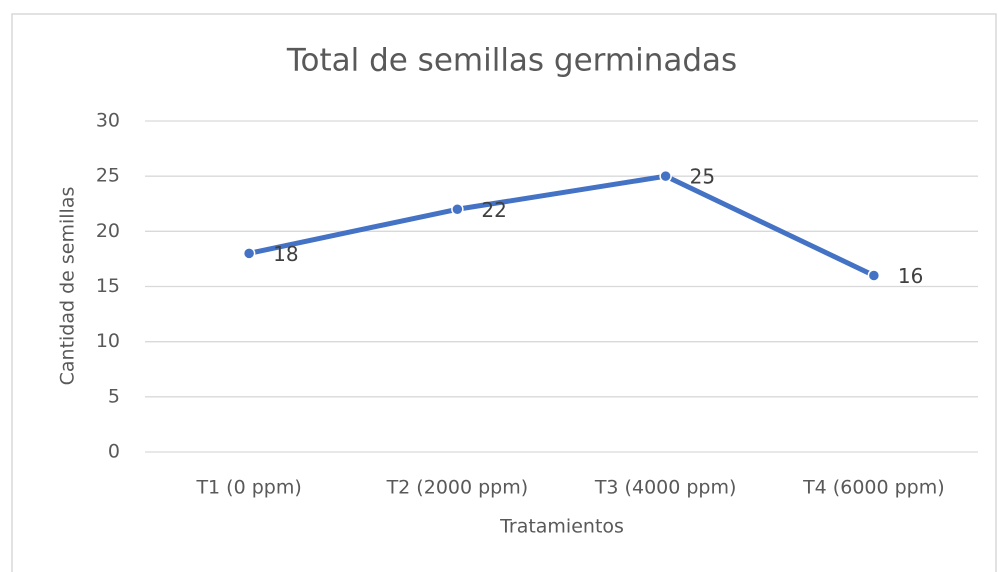  Describe the element at coordinates (114, 452) in the screenshot. I see `y-tick-label: 0` at that location.